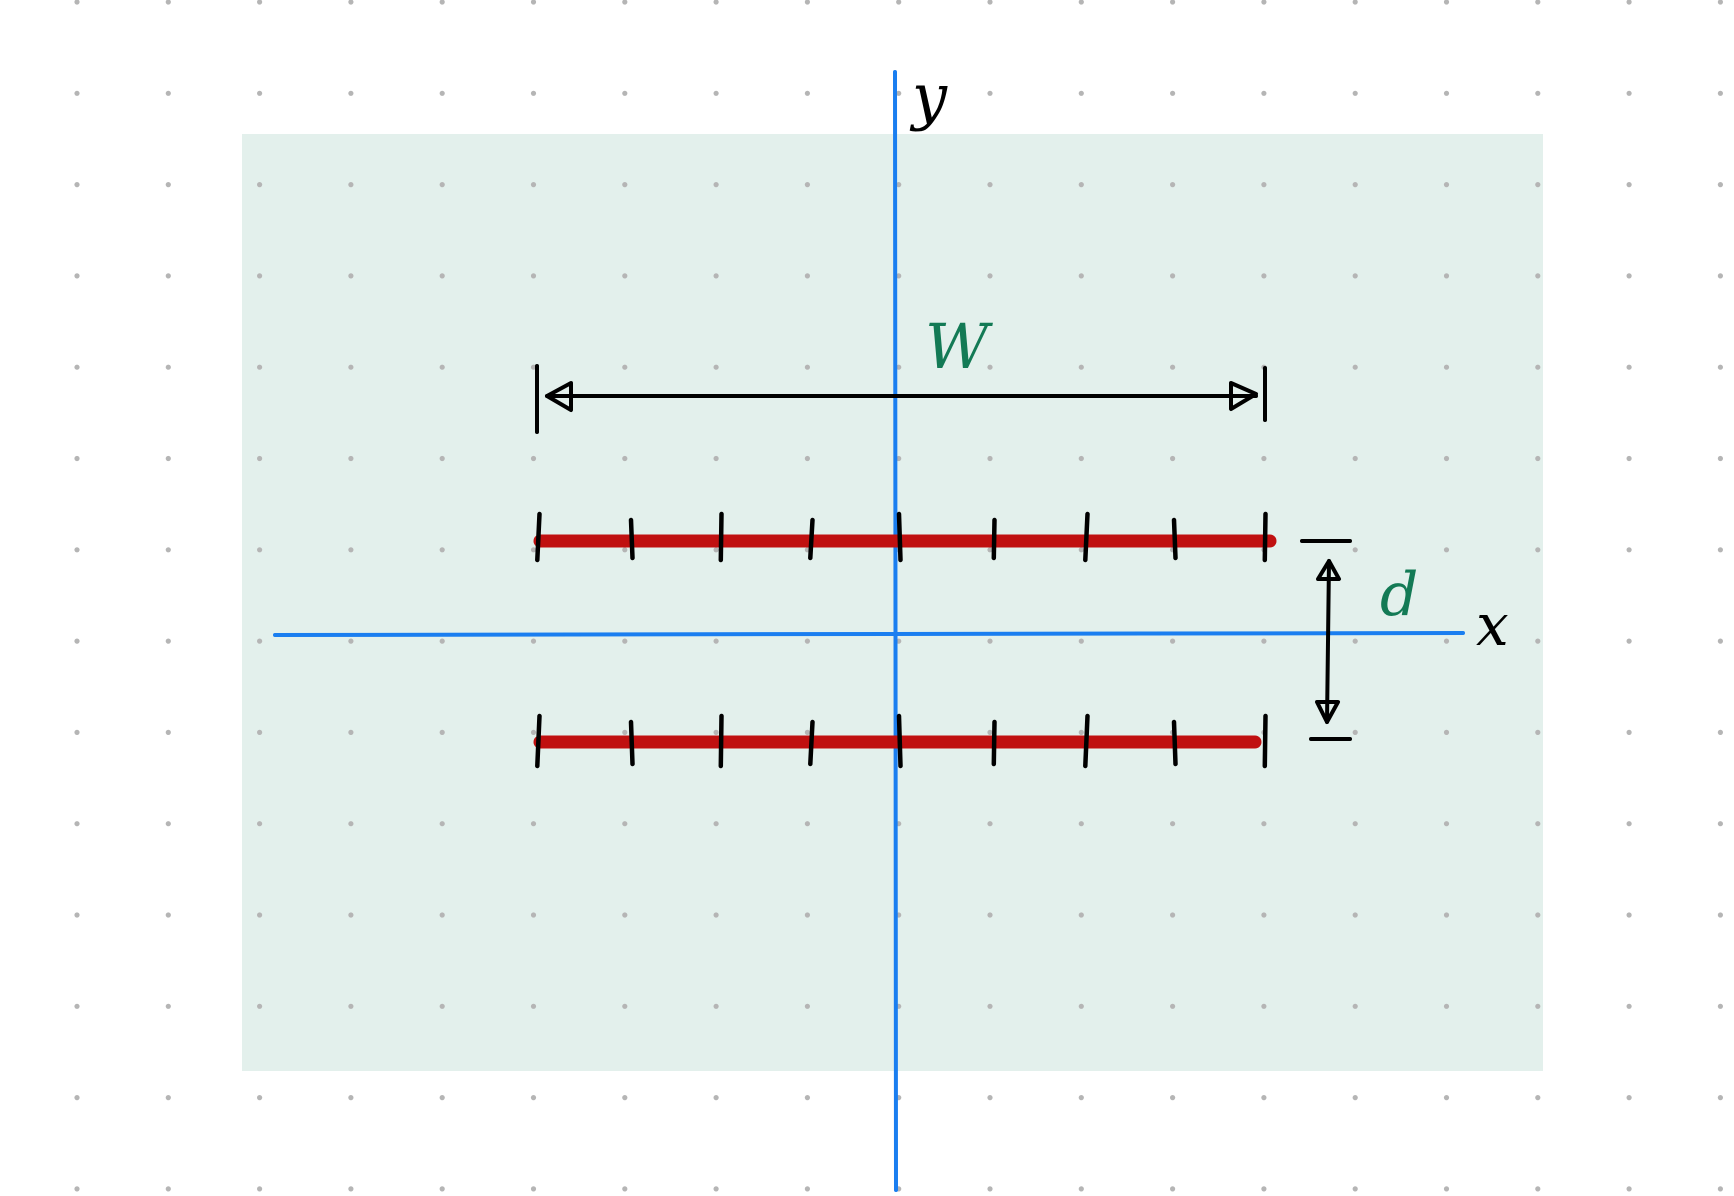 This screenshot has height=1196, width=1734. What do you see at coordinates (1326, 640) in the screenshot?
I see `separation-dimension` at bounding box center [1326, 640].